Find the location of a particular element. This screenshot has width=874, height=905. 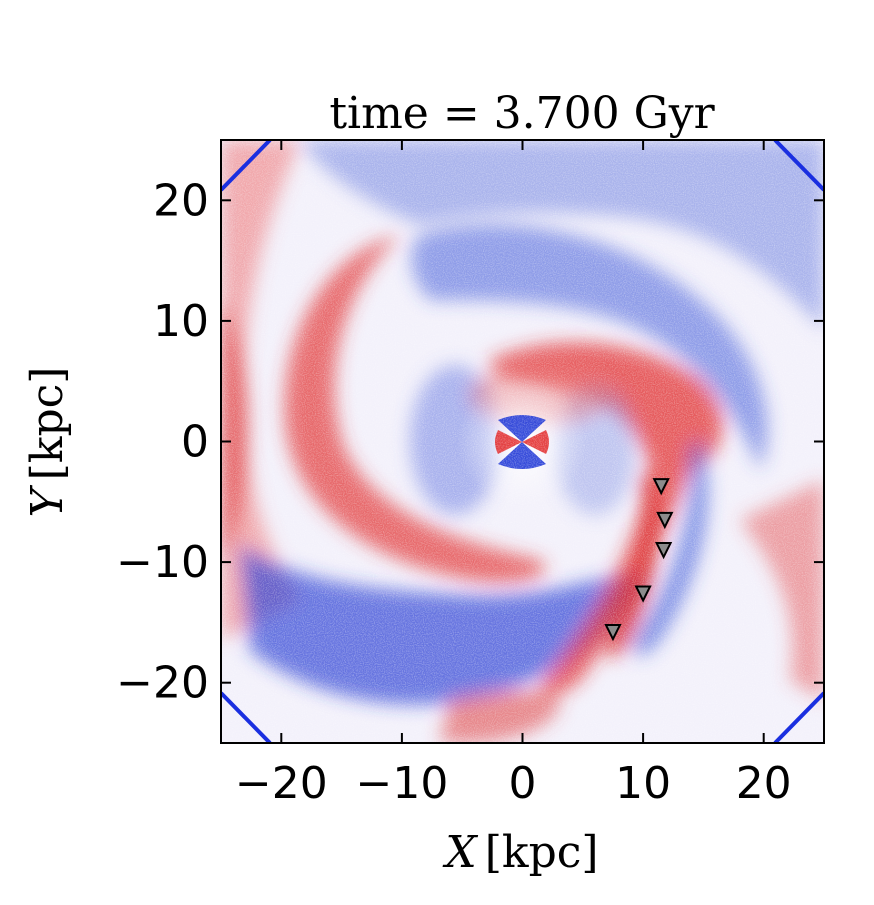

x-tick-label: 0 is located at coordinates (523, 783).